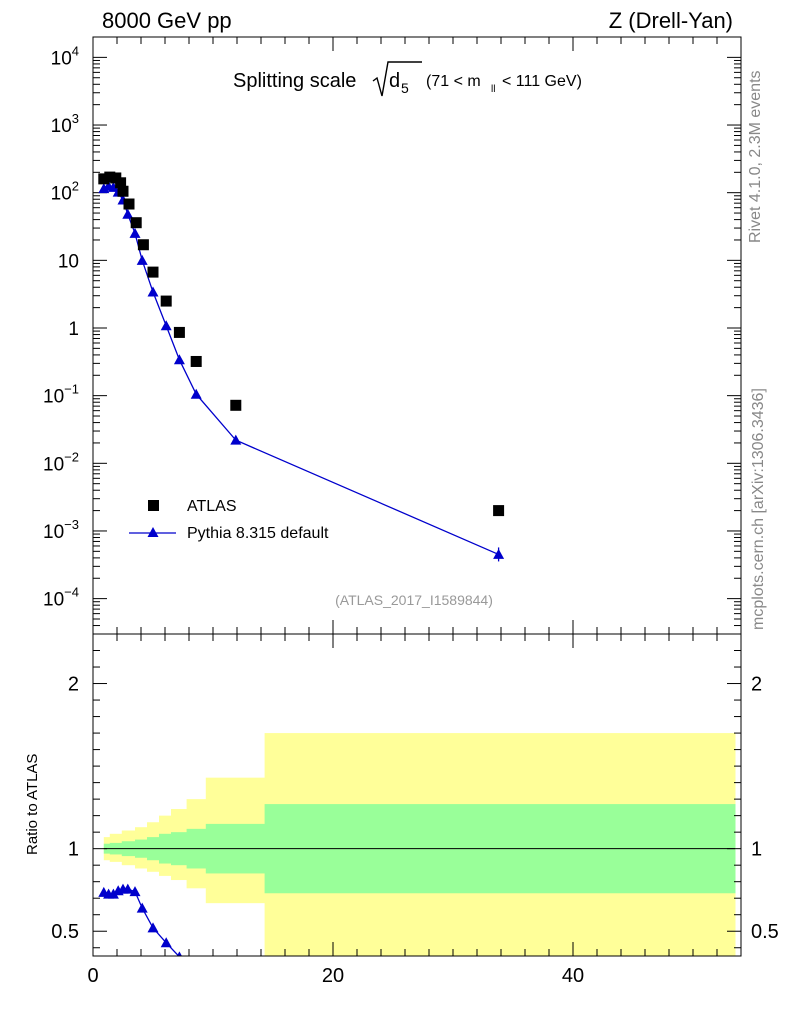  What do you see at coordinates (73, 329) in the screenshot?
I see `y-tick-label: 1` at bounding box center [73, 329].